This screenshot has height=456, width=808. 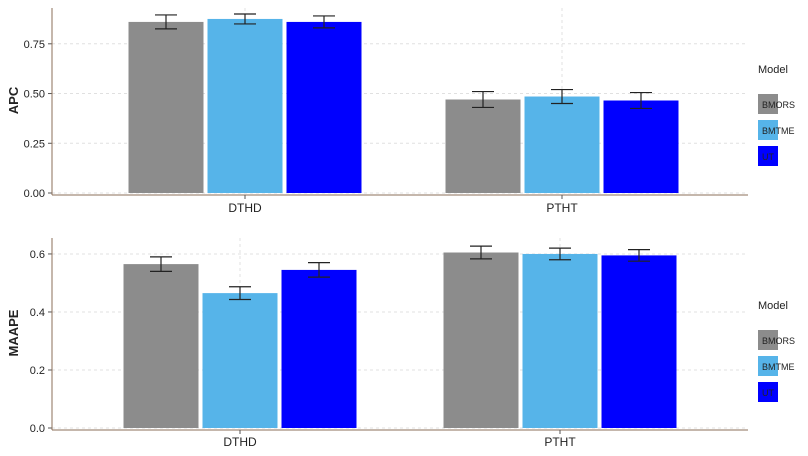 What do you see at coordinates (37, 371) in the screenshot?
I see `y-tick-label: 0.2` at bounding box center [37, 371].